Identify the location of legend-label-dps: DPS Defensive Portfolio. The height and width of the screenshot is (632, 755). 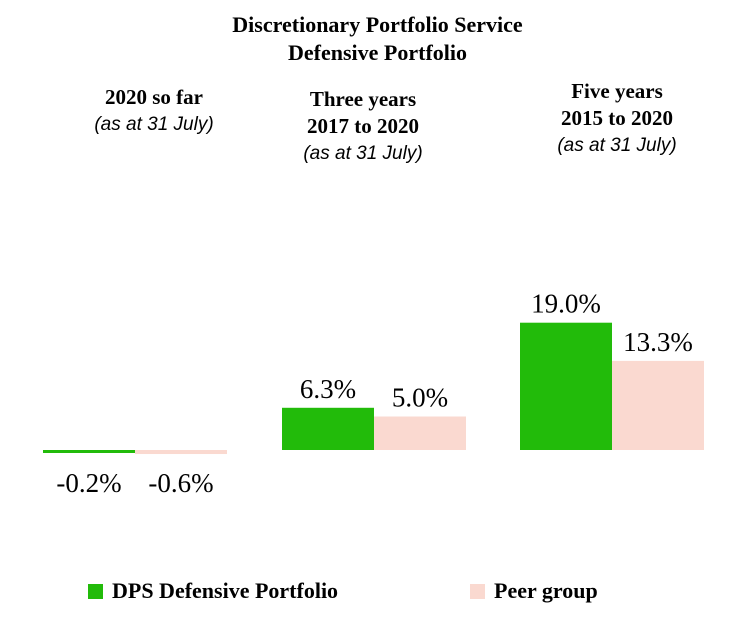
(225, 590).